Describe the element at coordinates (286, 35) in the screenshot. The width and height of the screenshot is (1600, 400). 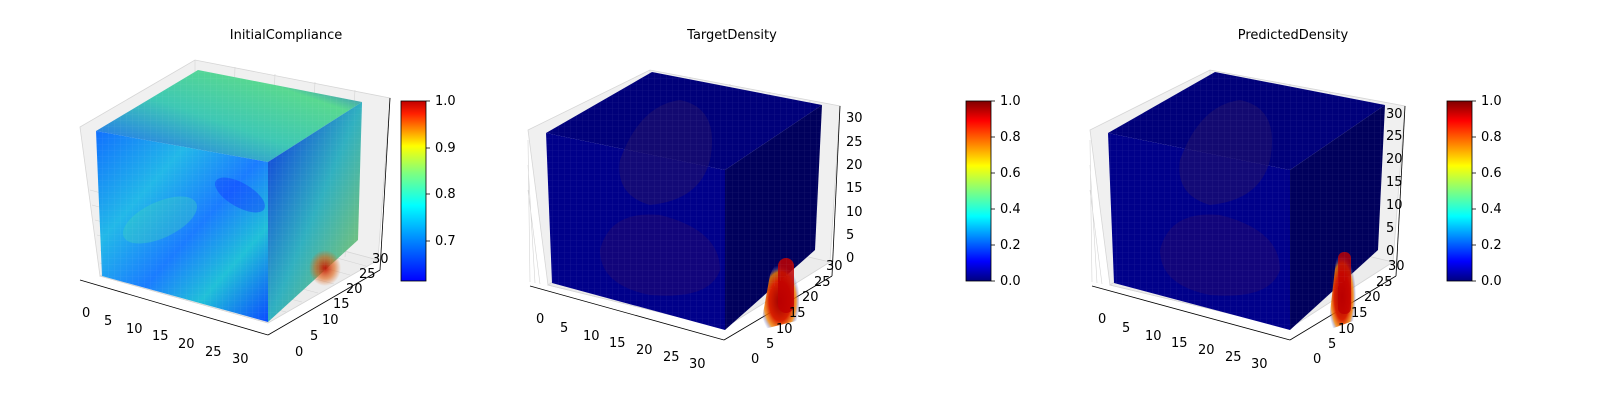
I see `chart-title: InitialCompliance` at that location.